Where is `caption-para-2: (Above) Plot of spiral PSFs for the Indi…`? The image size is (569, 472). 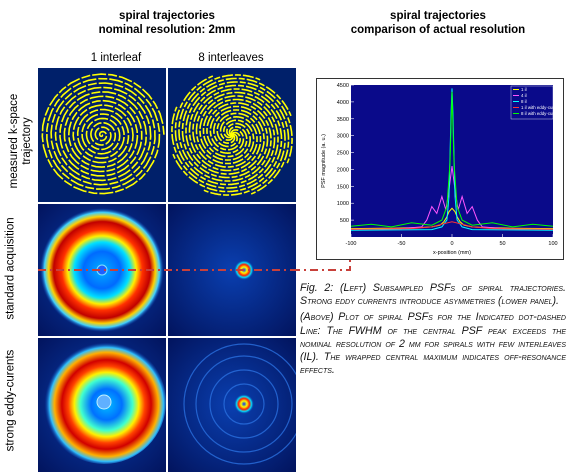
caption-para-2: (Above) Plot of spiral PSFs for the Indi… is located at coordinates (433, 344).